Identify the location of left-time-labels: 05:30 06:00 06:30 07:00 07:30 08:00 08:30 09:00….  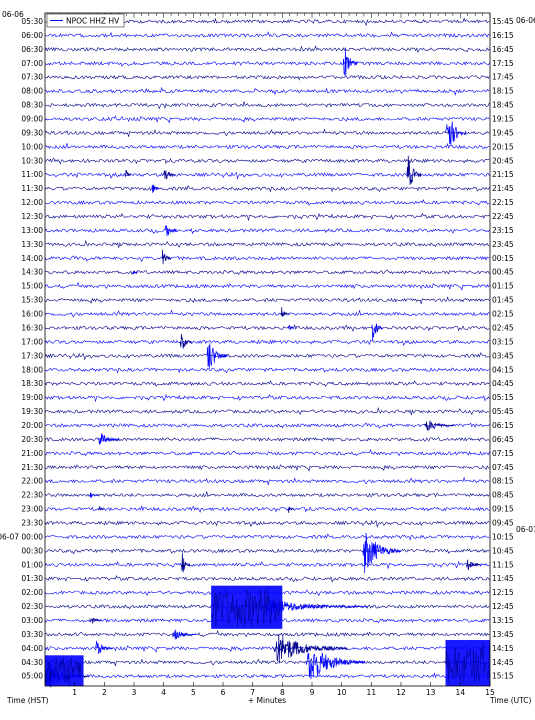
(21, 349).